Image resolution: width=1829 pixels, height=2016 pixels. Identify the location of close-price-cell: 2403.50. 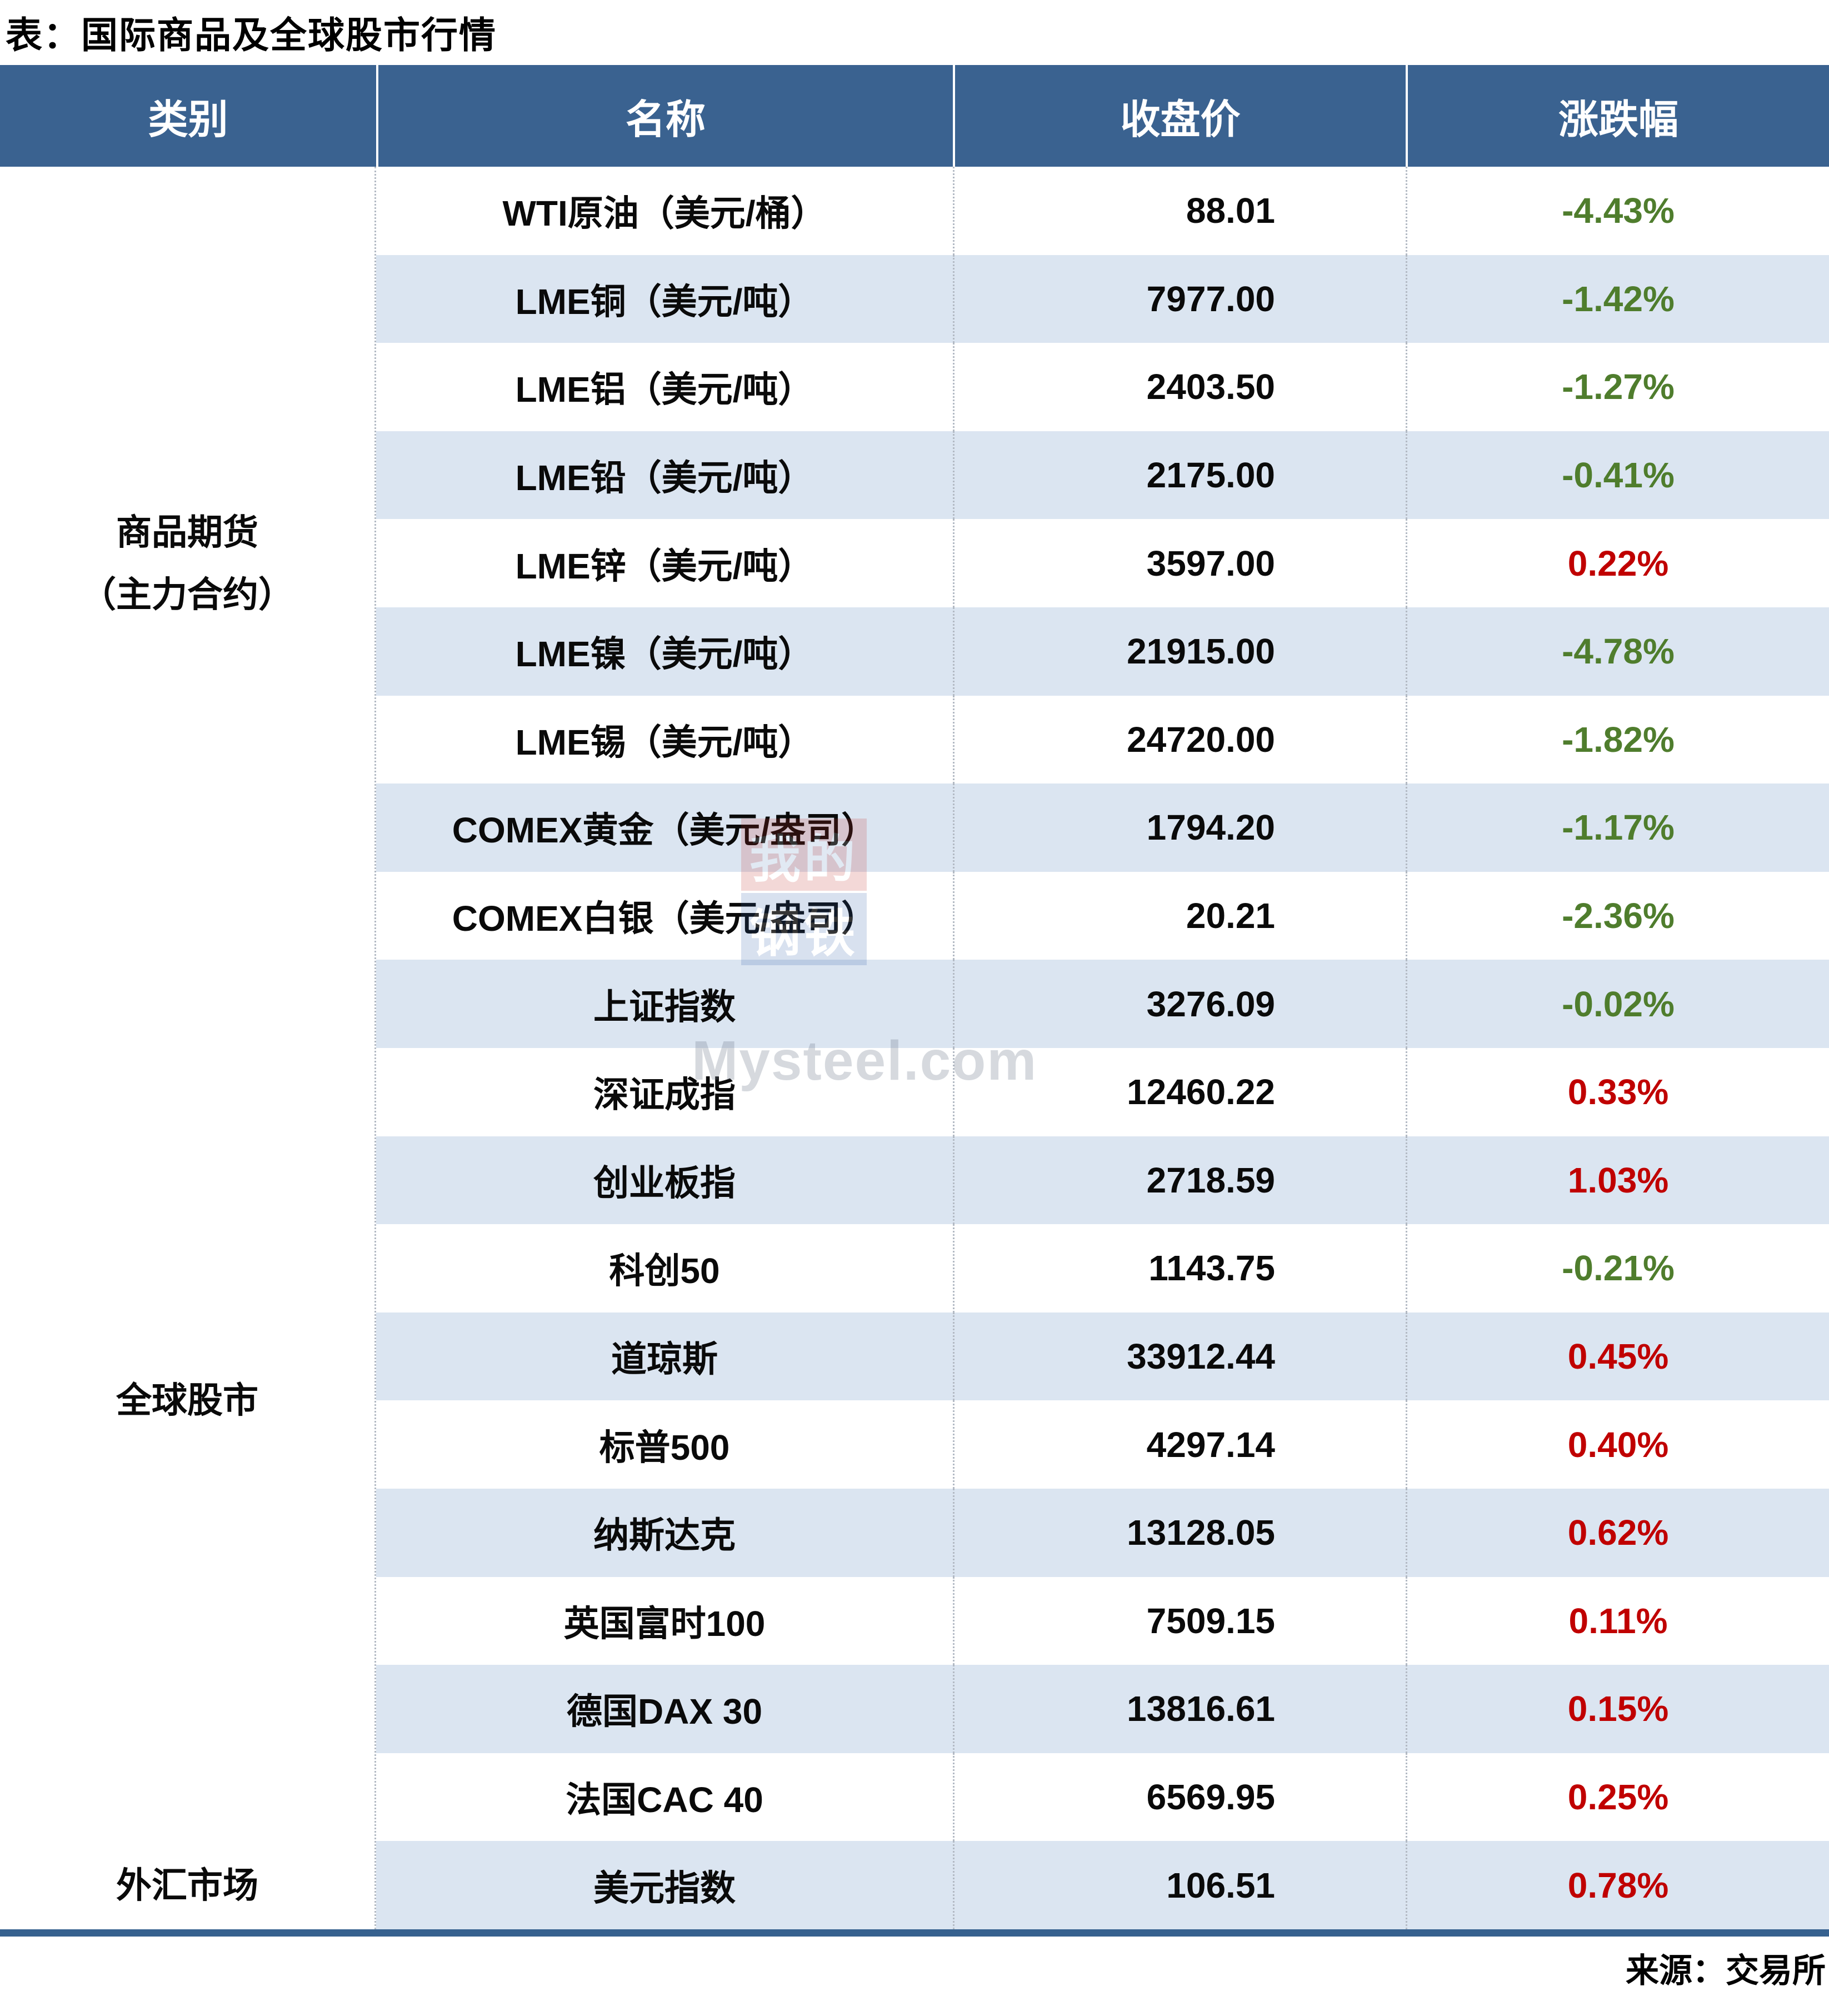
(1179, 387).